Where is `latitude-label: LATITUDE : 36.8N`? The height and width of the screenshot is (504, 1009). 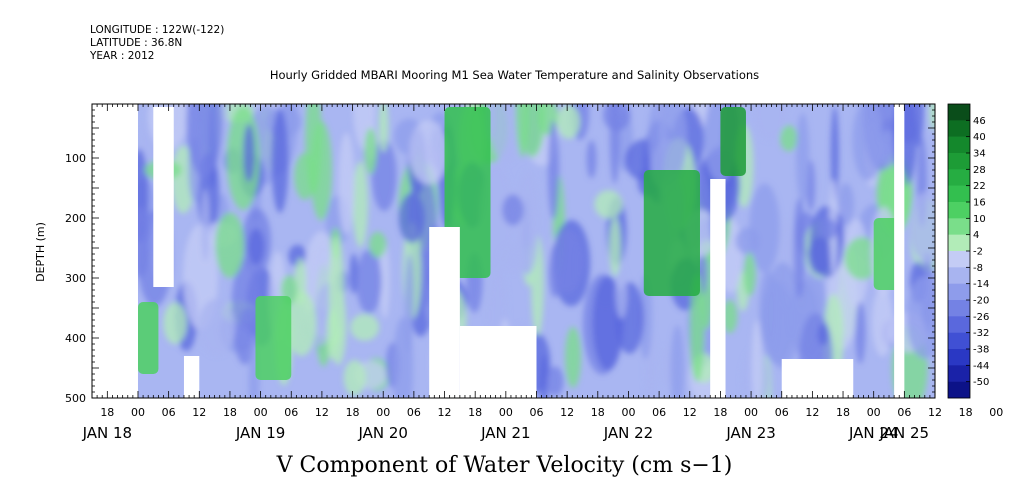 latitude-label: LATITUDE : 36.8N is located at coordinates (136, 43).